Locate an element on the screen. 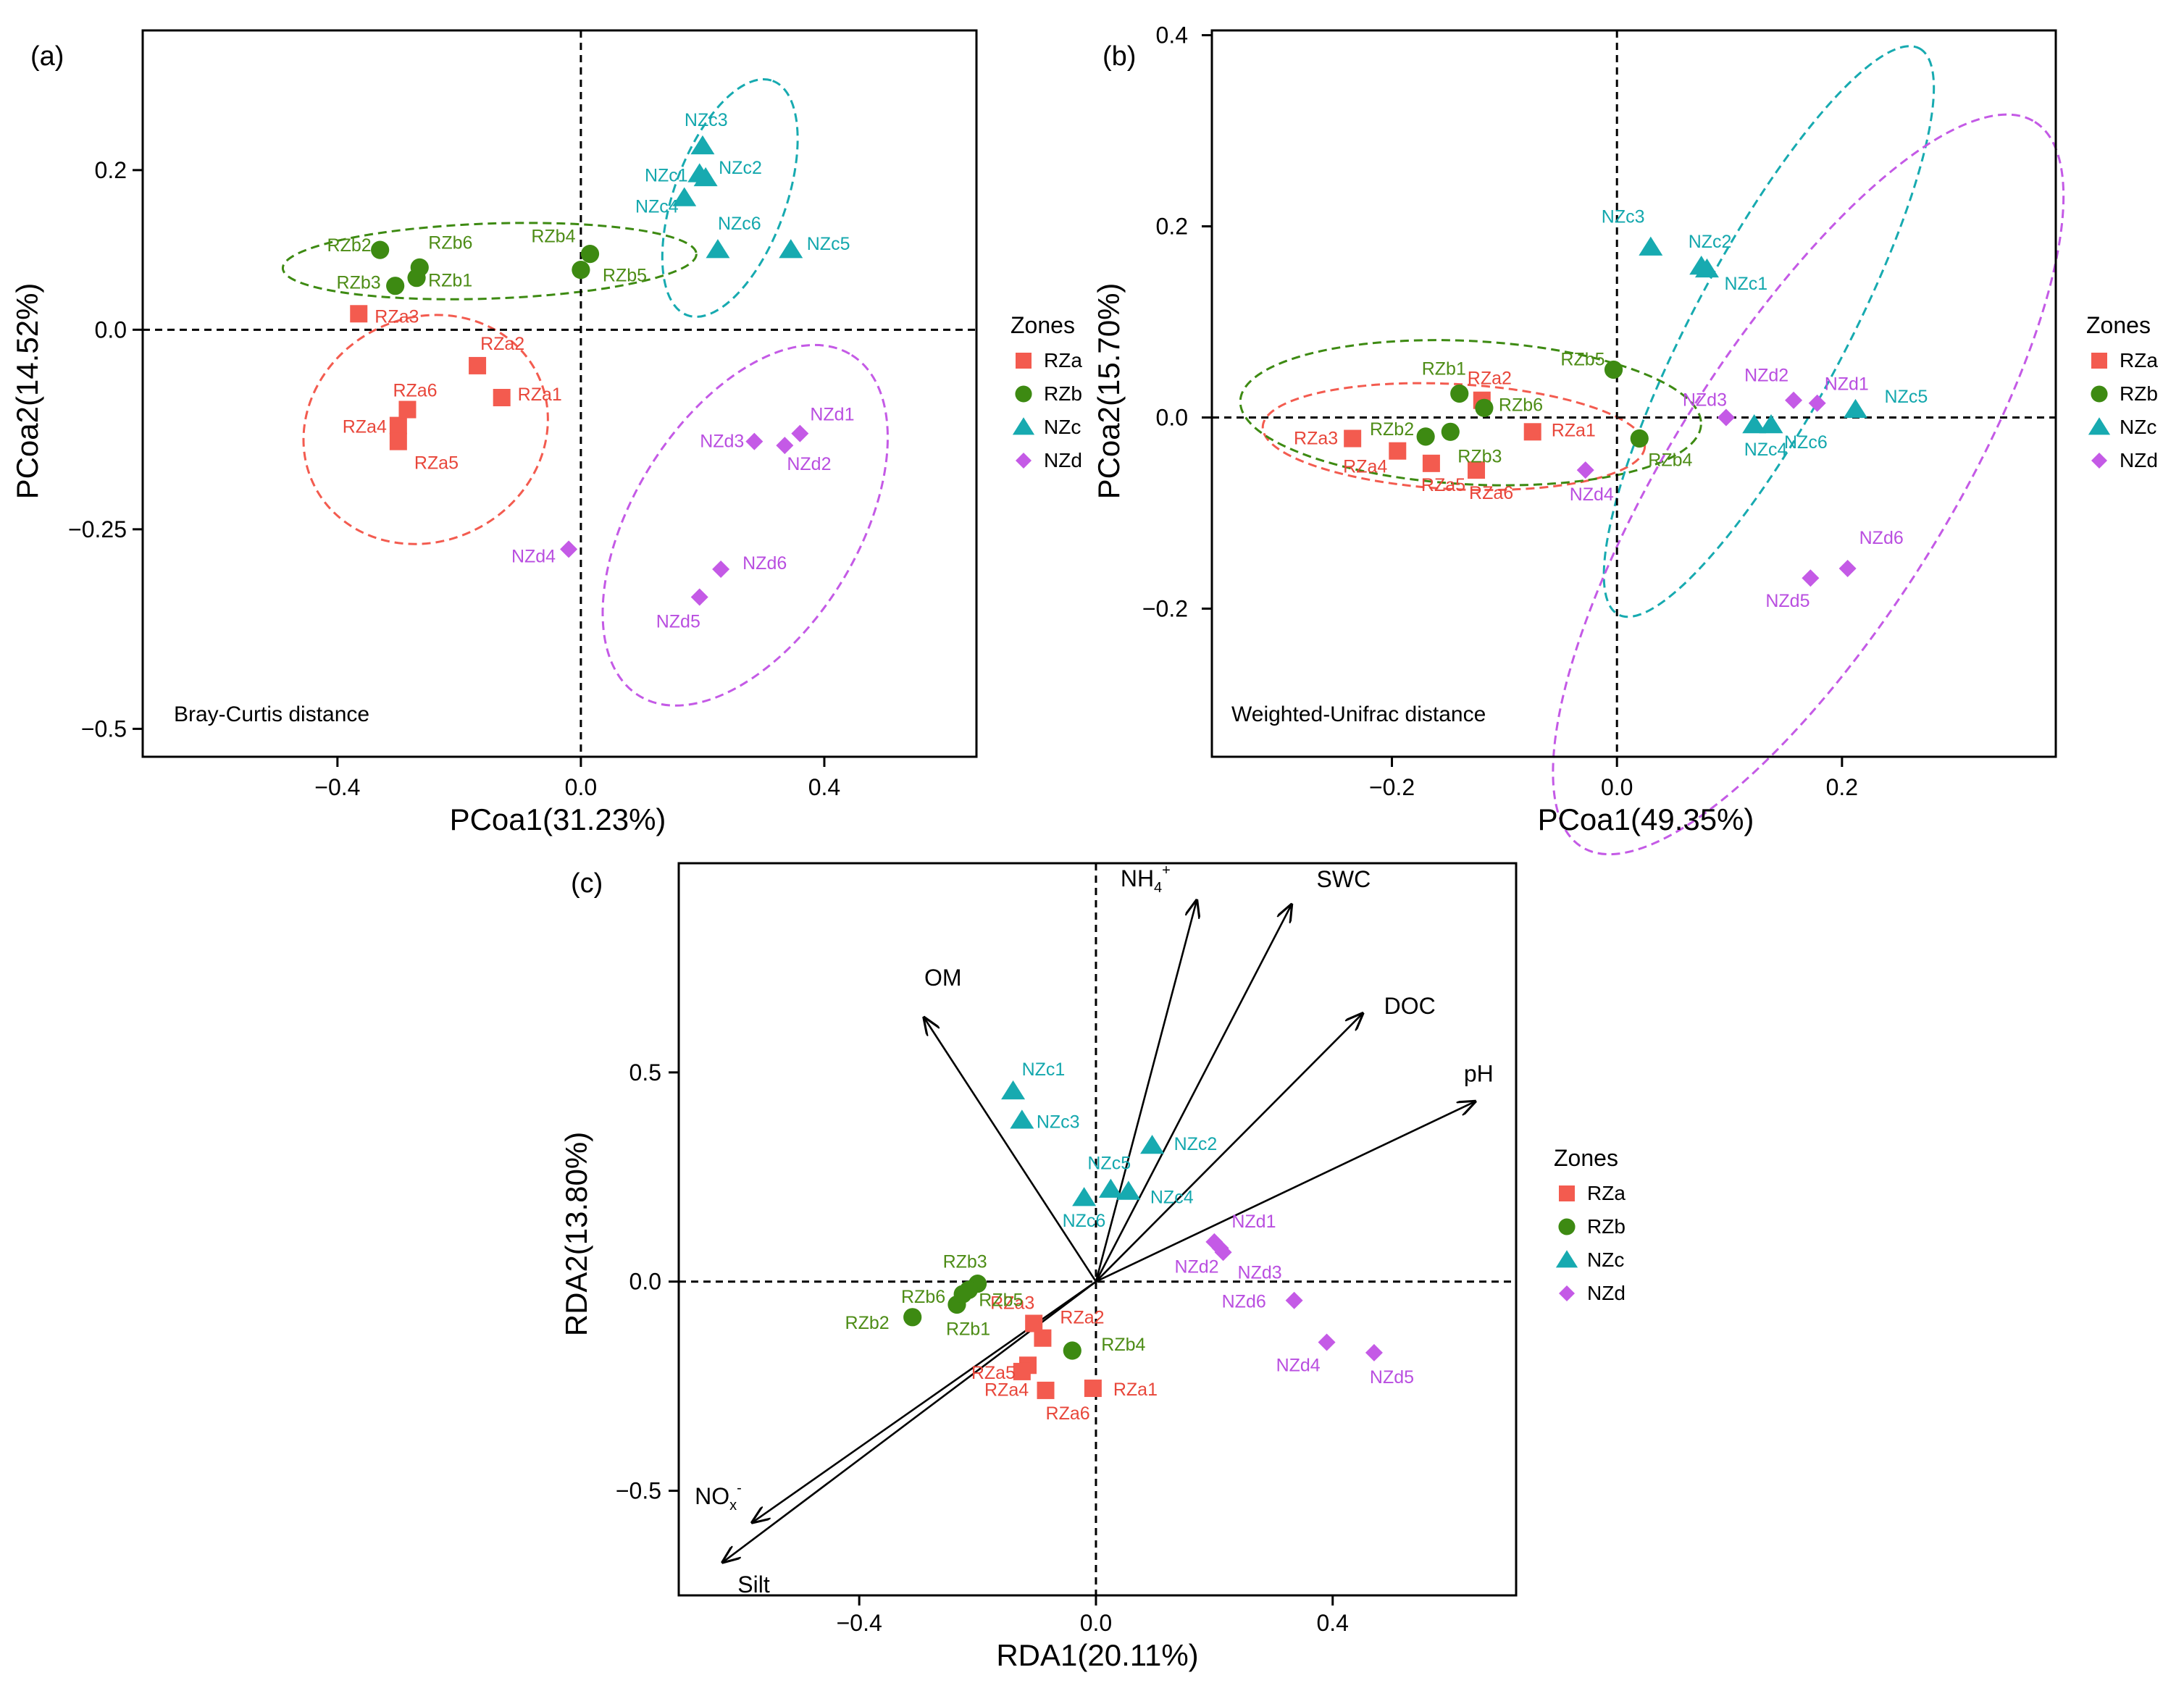 The height and width of the screenshot is (1683, 2184). vector-label-nh4: NH4+ is located at coordinates (1146, 879).